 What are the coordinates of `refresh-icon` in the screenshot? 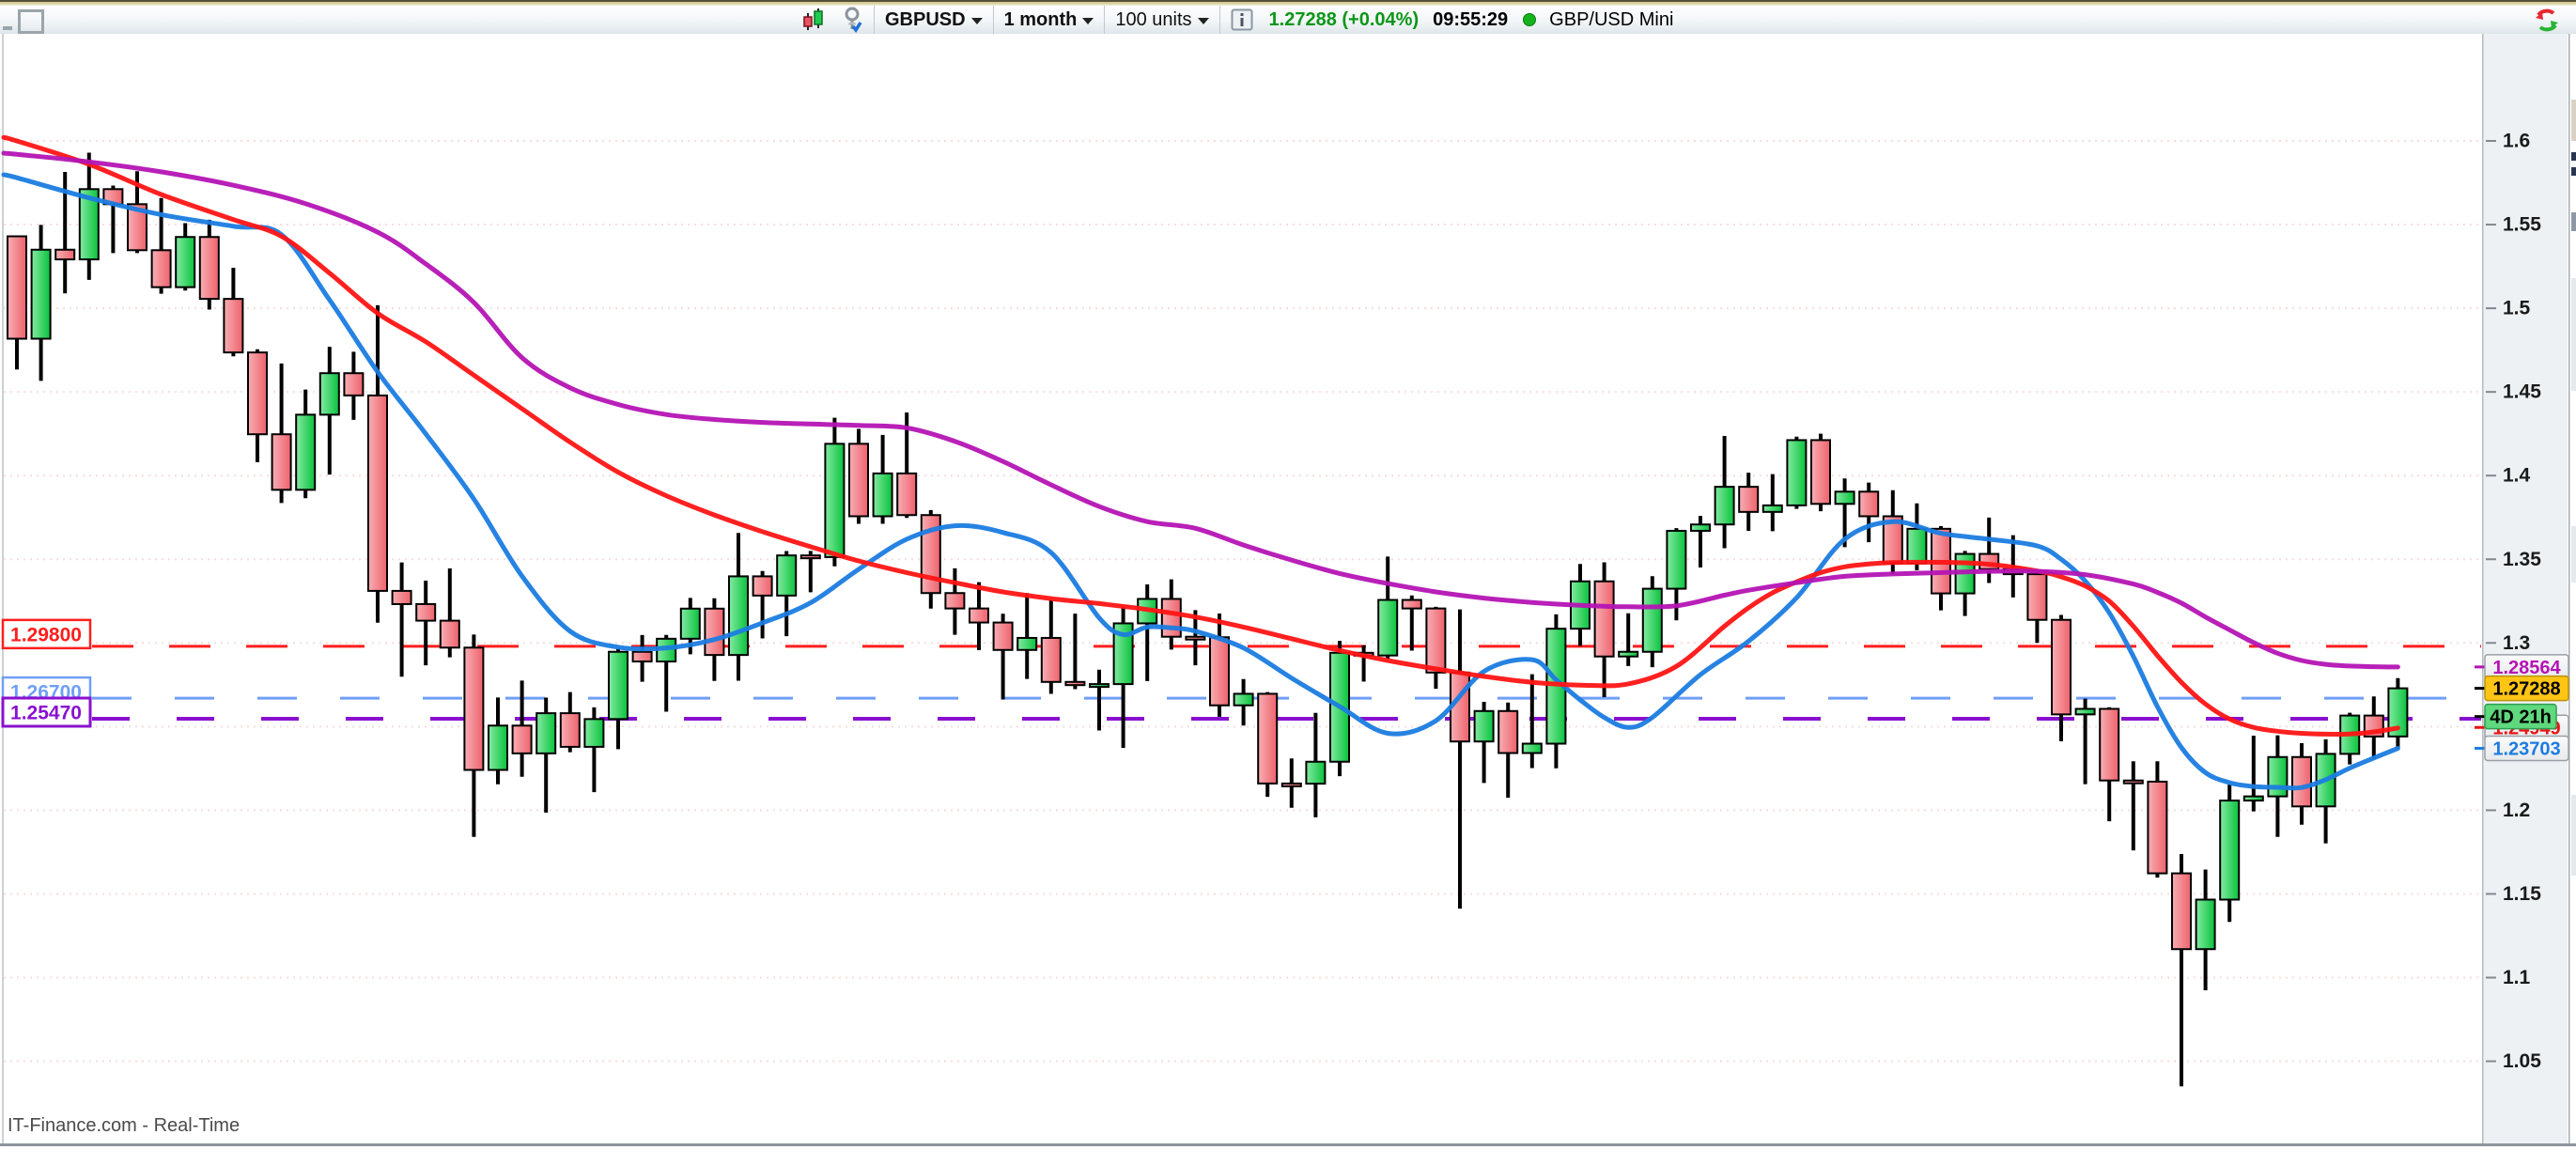 It's located at (2547, 20).